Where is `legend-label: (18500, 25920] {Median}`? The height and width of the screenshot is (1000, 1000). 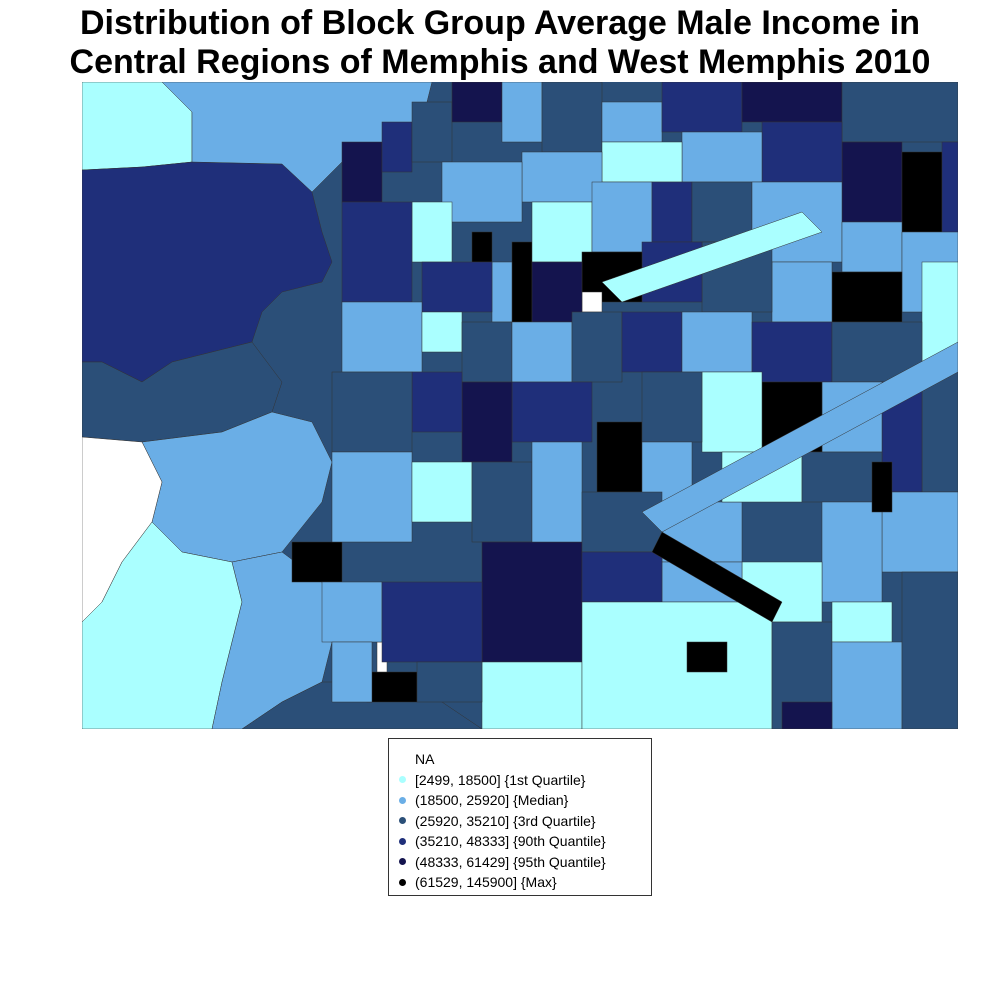 legend-label: (18500, 25920] {Median} is located at coordinates (492, 800).